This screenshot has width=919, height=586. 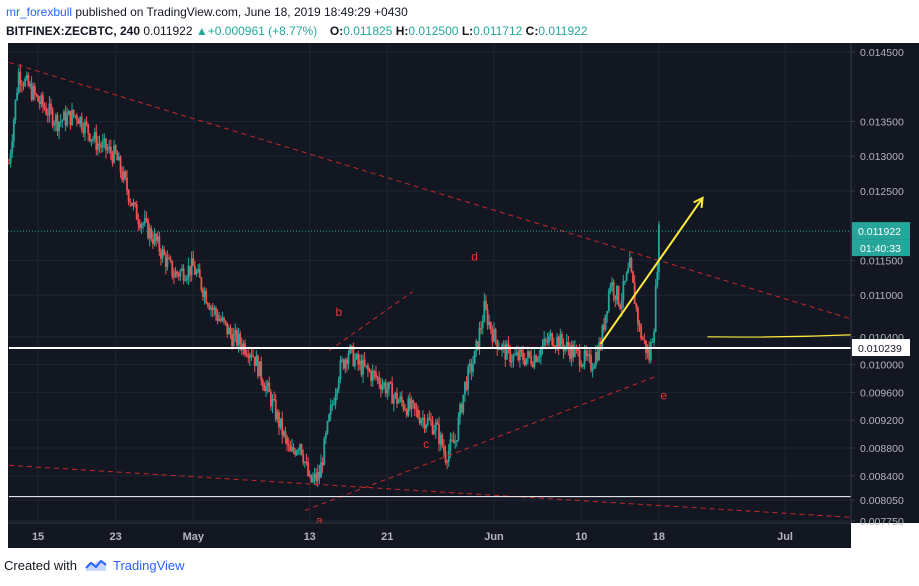 I want to click on y-tick-label: 0.011000, so click(x=881, y=296).